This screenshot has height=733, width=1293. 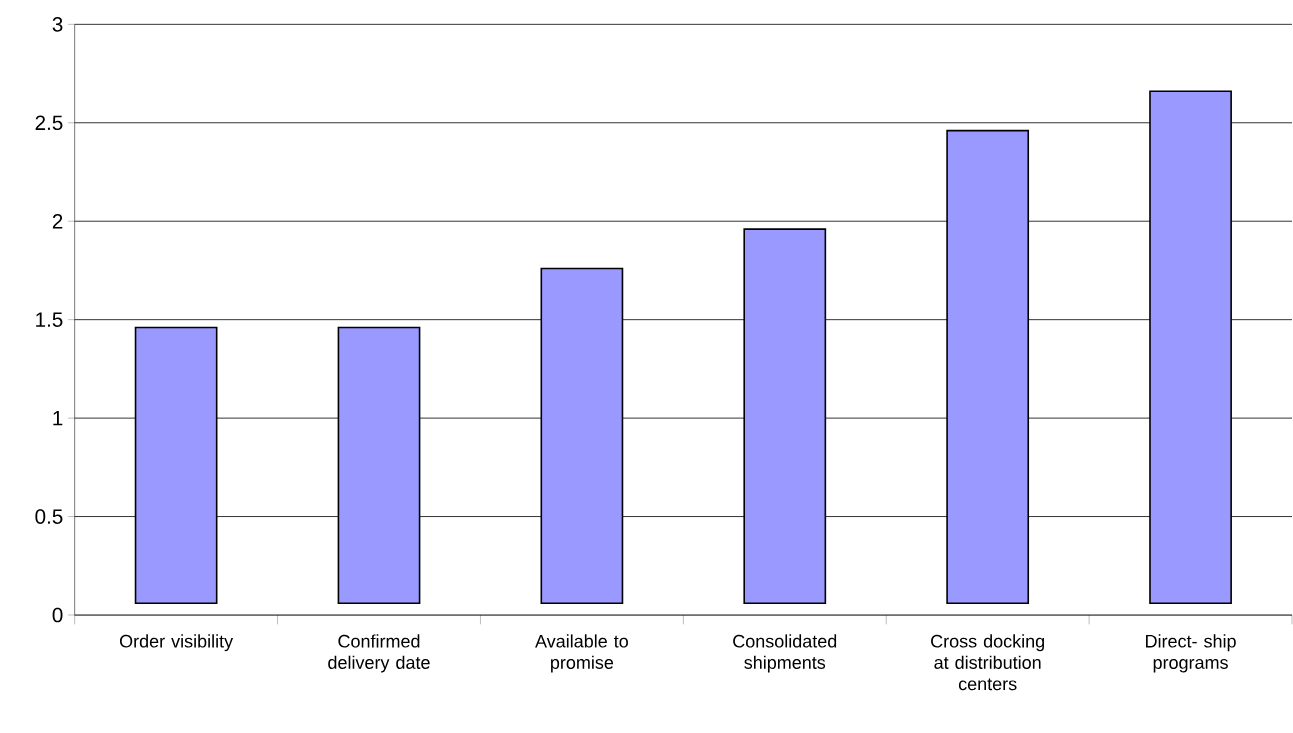 What do you see at coordinates (785, 653) in the screenshot?
I see `x-tick-label: Consolidated shipments` at bounding box center [785, 653].